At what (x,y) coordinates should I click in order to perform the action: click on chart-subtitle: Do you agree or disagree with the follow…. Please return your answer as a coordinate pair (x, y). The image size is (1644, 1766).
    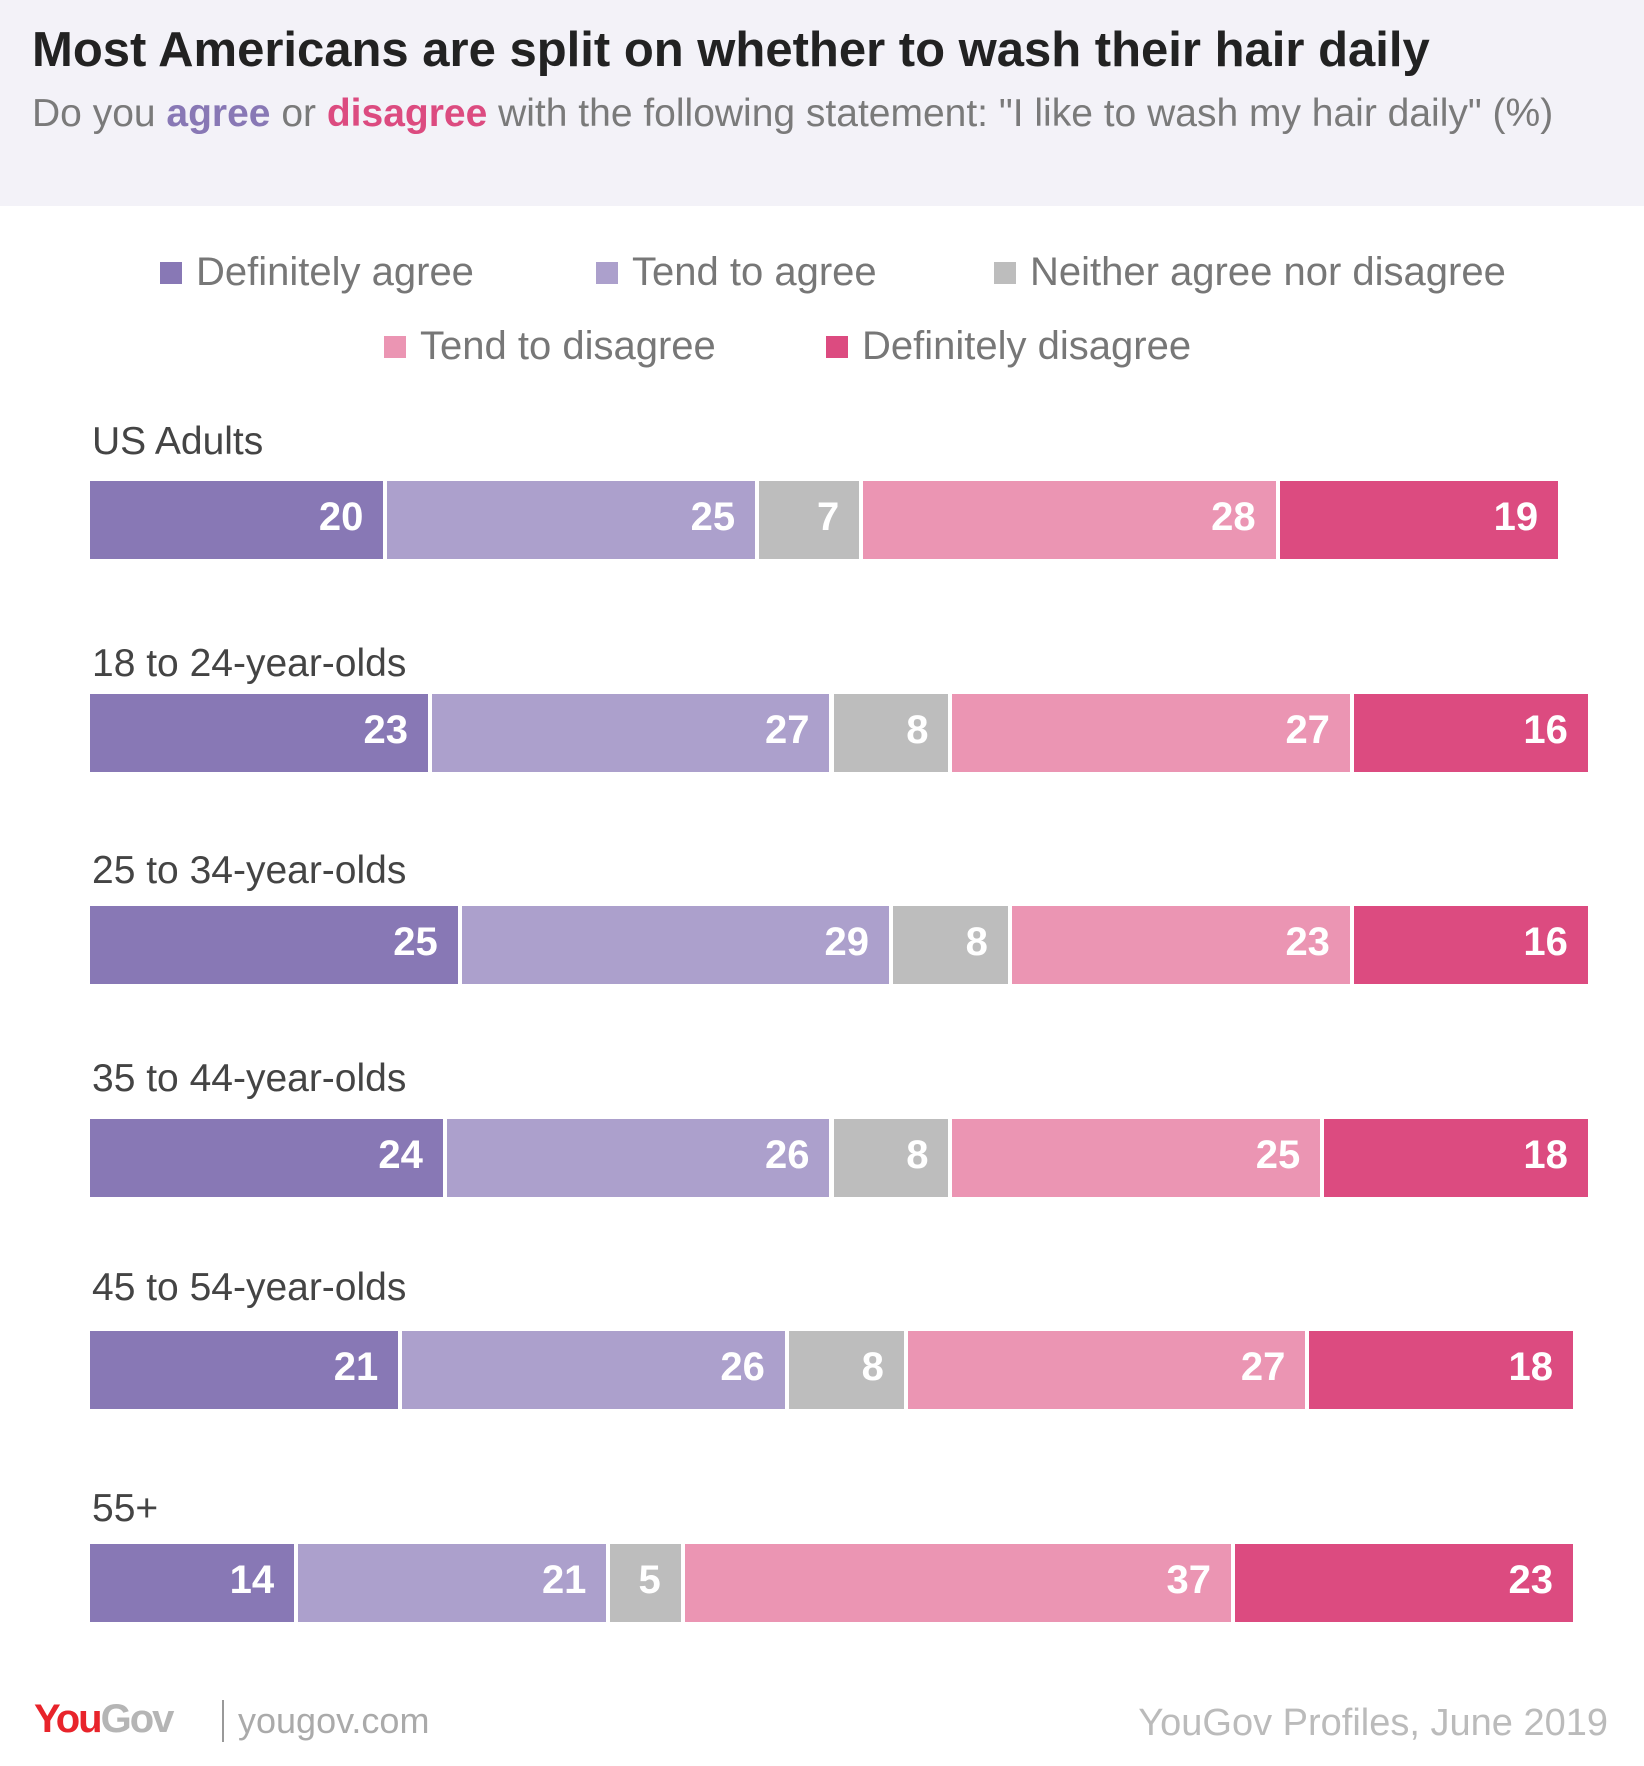
    Looking at the image, I should click on (812, 114).